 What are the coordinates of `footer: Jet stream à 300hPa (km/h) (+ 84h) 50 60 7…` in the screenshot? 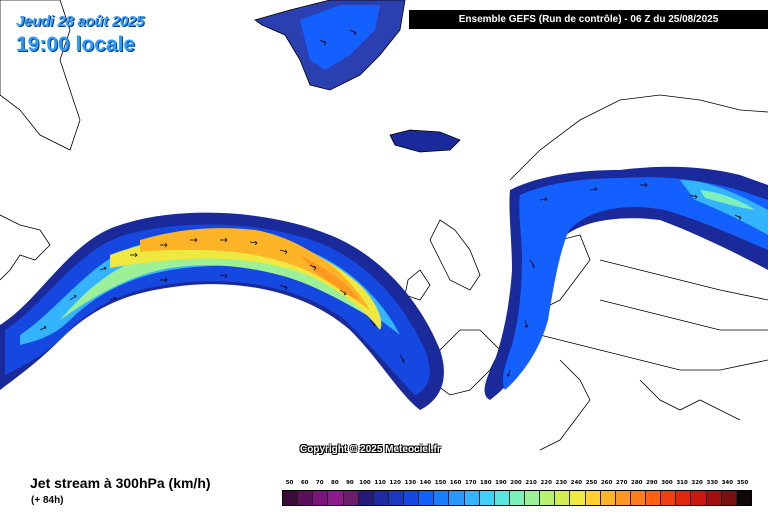 It's located at (384, 491).